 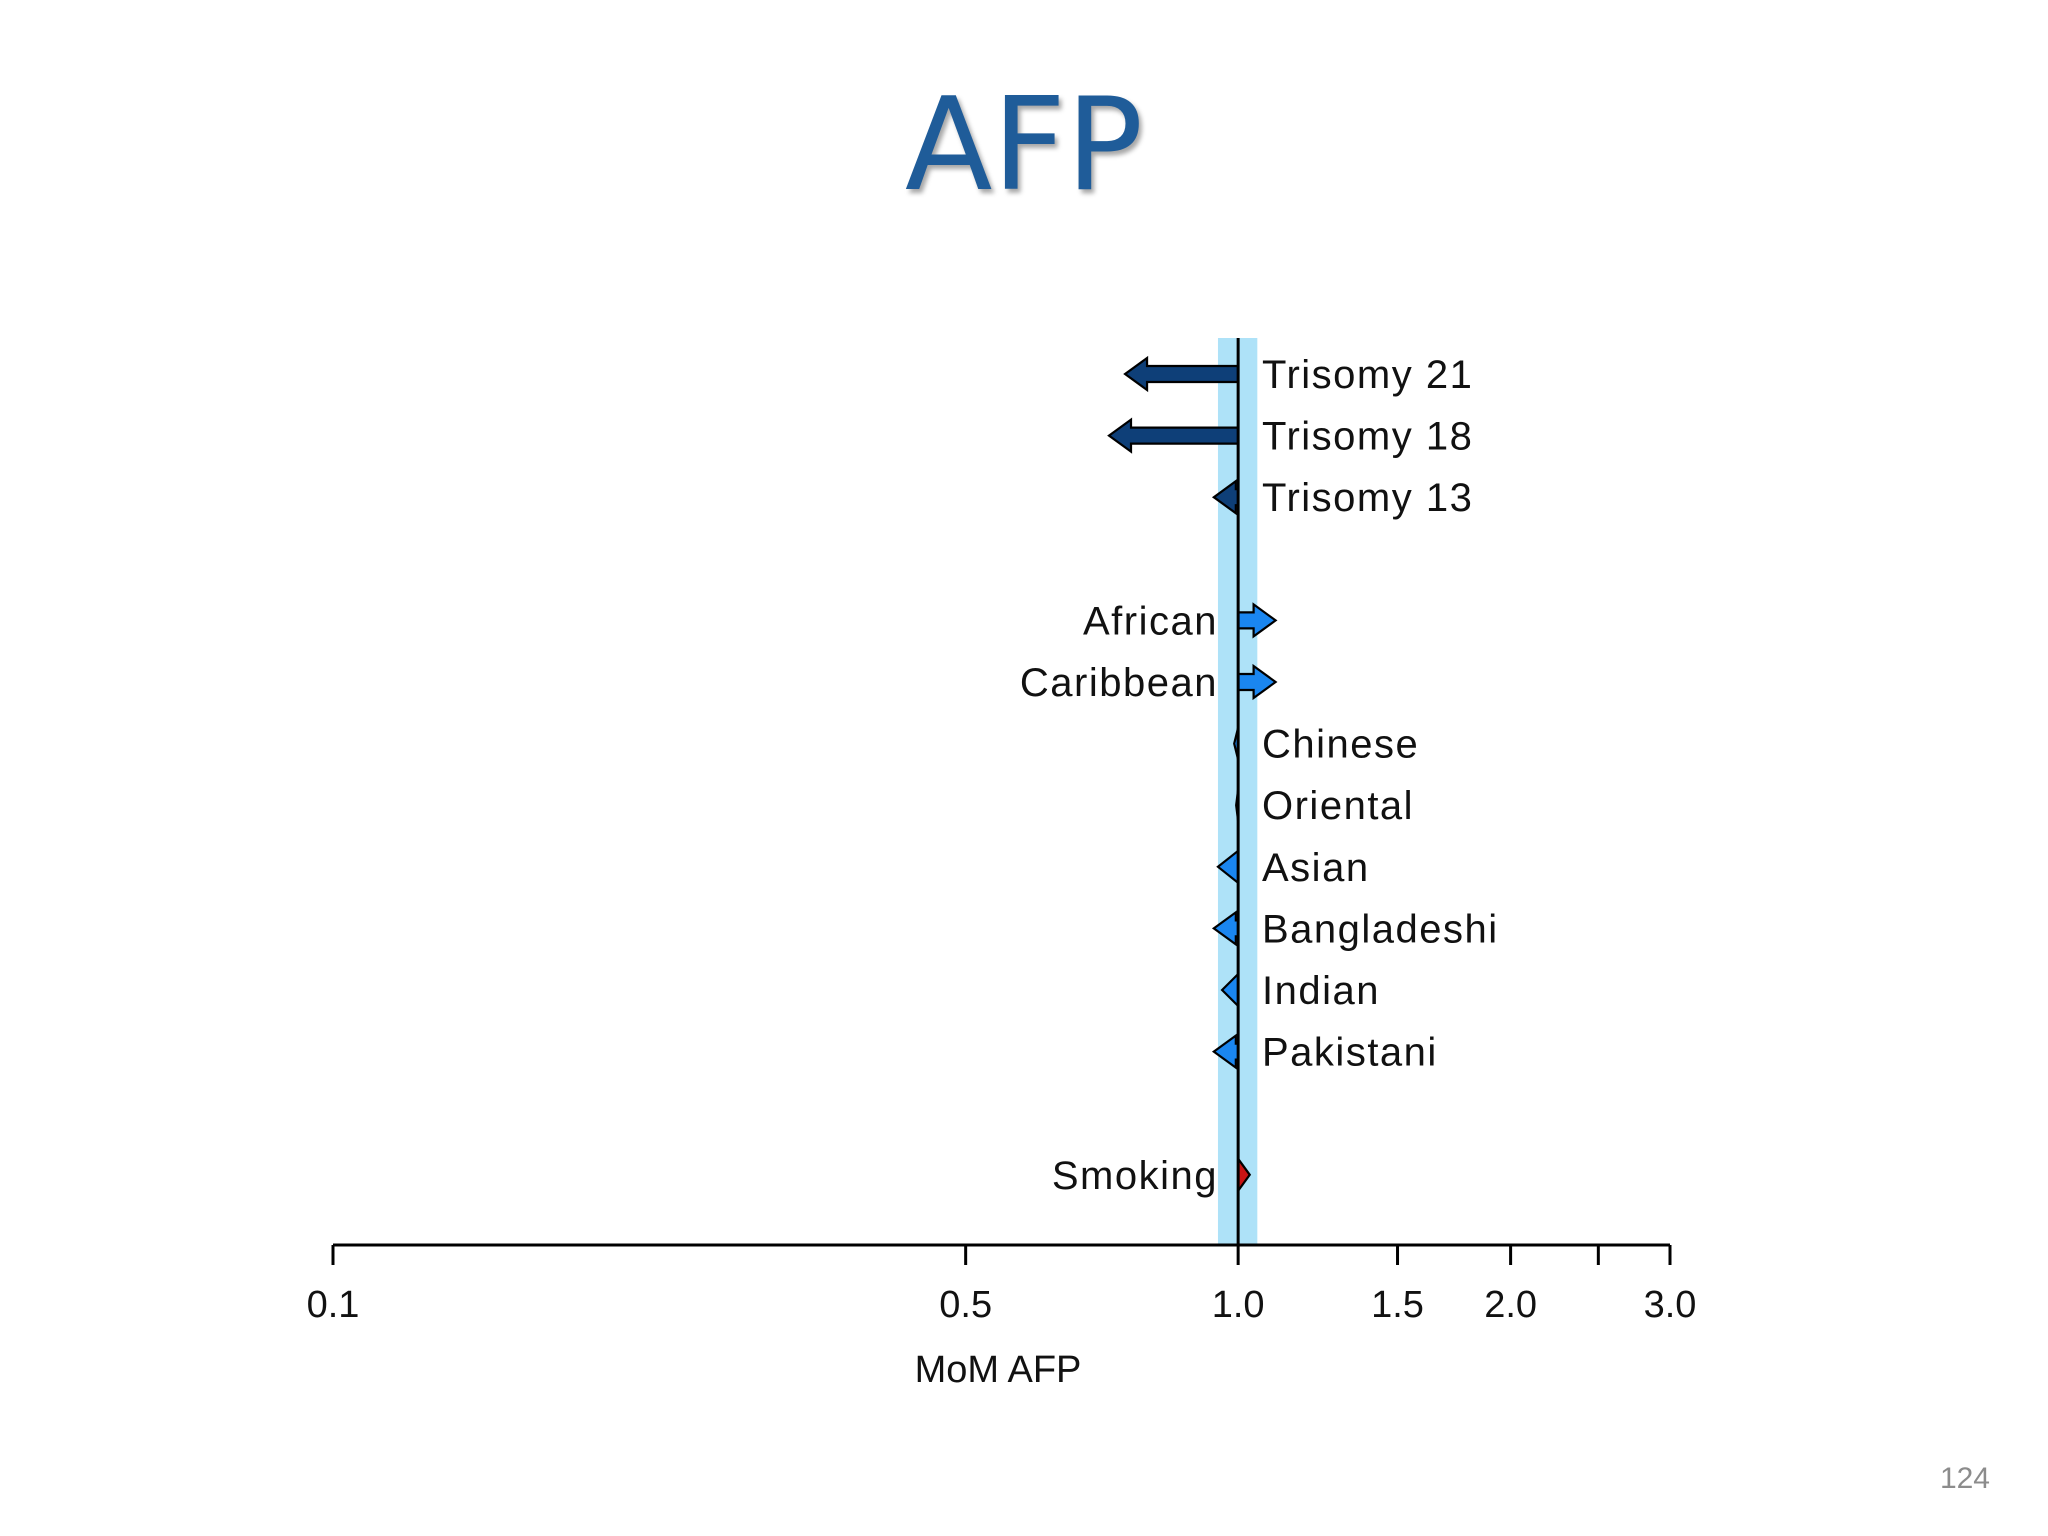 What do you see at coordinates (1119, 683) in the screenshot?
I see `row-label-caribbean: Caribbean` at bounding box center [1119, 683].